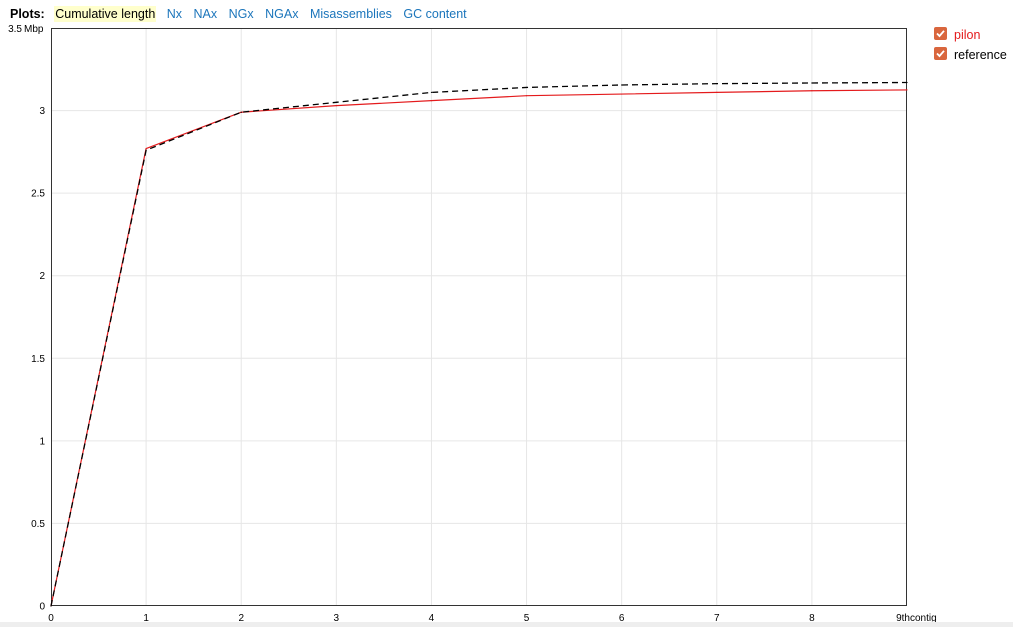 The image size is (1013, 627). Describe the element at coordinates (51, 618) in the screenshot. I see `x-tick-label: 0` at that location.